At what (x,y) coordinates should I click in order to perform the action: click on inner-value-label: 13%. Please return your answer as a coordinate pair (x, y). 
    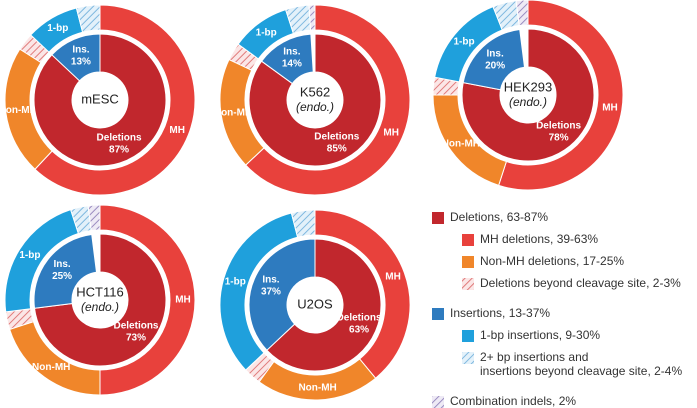
    Looking at the image, I should click on (81, 62).